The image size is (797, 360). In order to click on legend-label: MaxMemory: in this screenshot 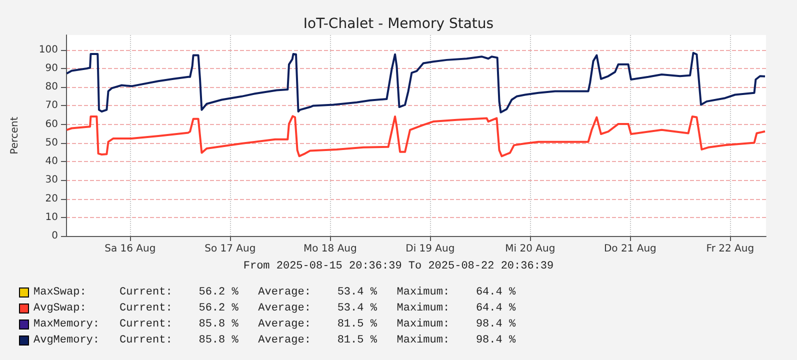, I will do `click(67, 324)`.